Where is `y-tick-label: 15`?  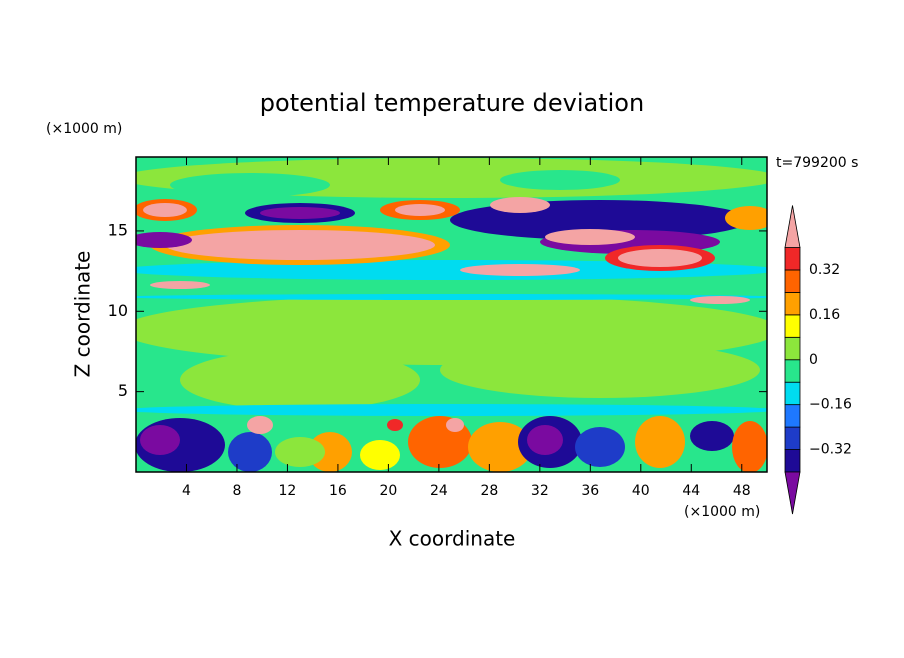
y-tick-label: 15 is located at coordinates (118, 229).